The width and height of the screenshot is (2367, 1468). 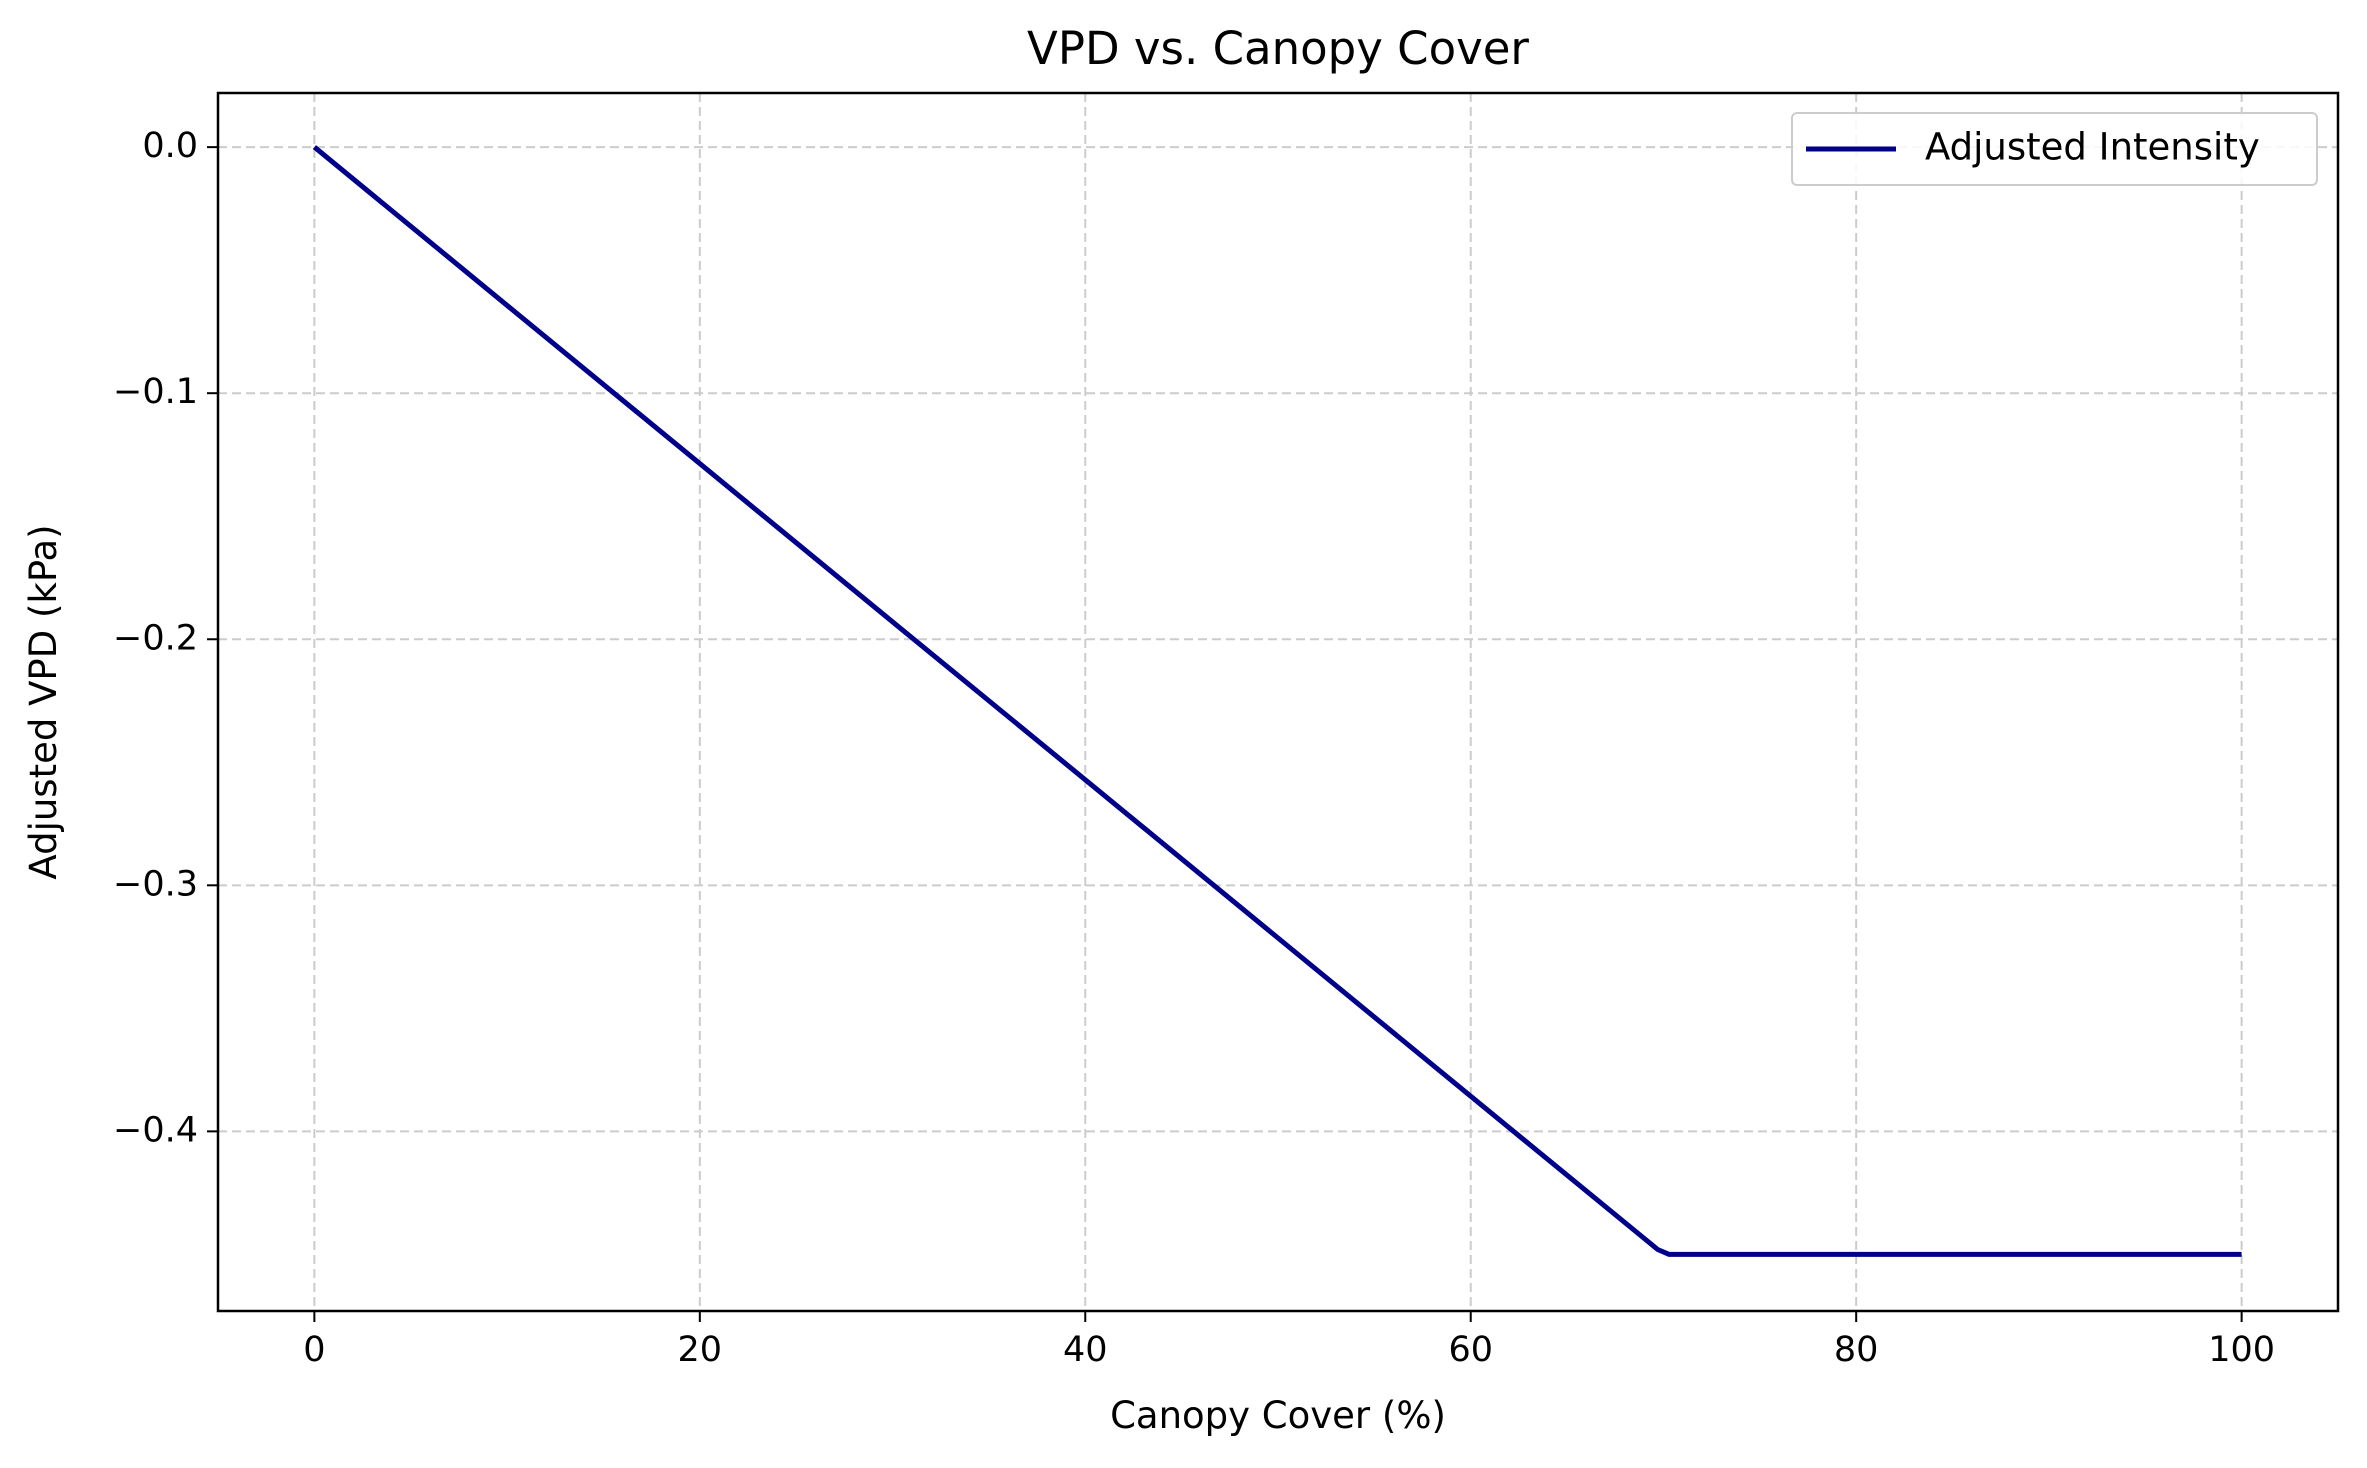 What do you see at coordinates (170, 146) in the screenshot?
I see `y-tick-label: 0.0` at bounding box center [170, 146].